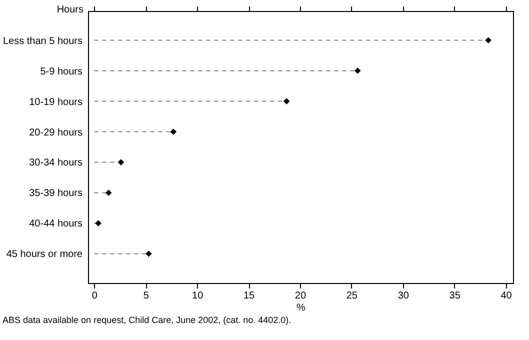 This screenshot has height=340, width=529. I want to click on x-tick-label: 5, so click(146, 296).